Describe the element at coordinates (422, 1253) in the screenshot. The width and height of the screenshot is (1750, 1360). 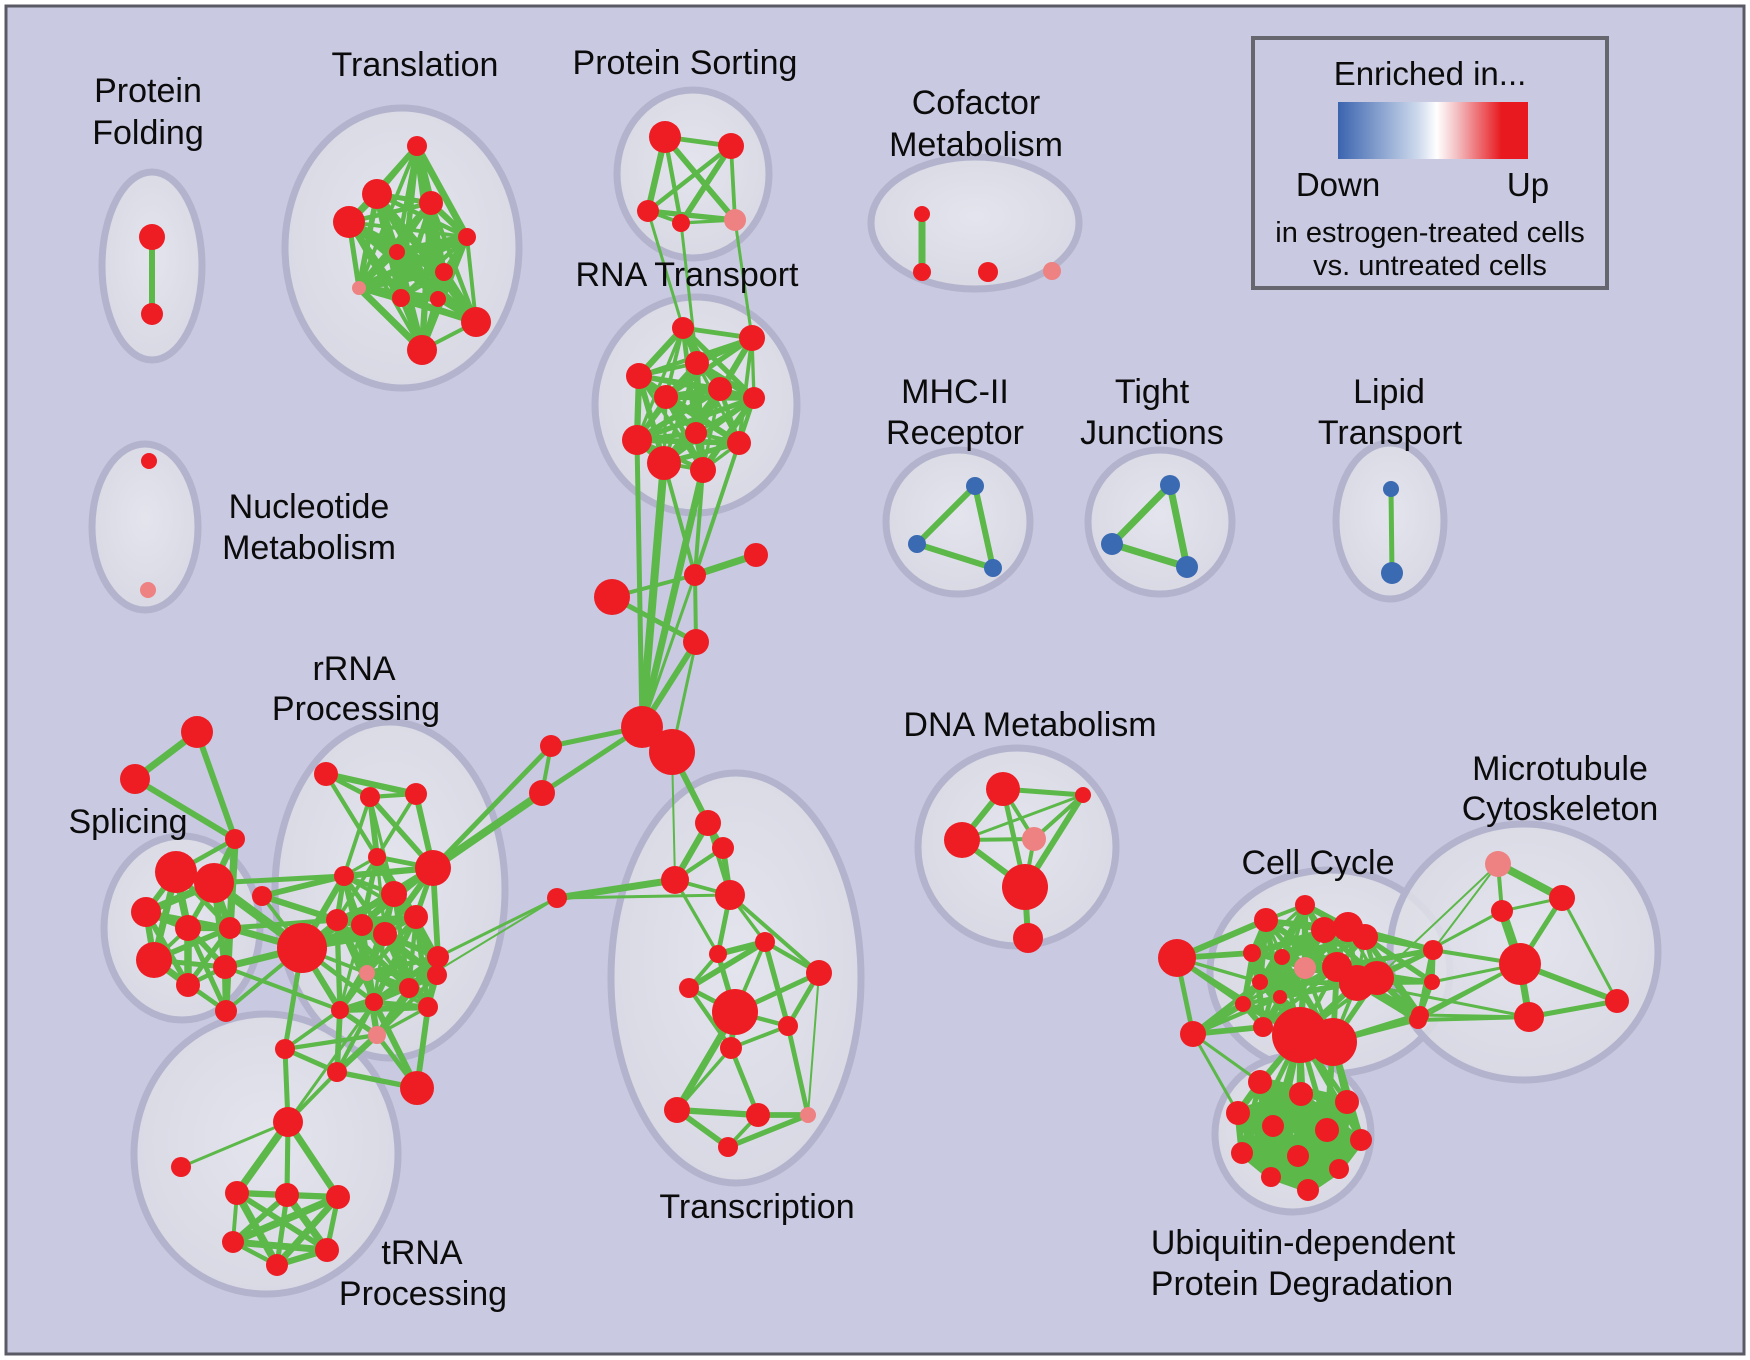
I see `cluster-label-trna: tRNA` at that location.